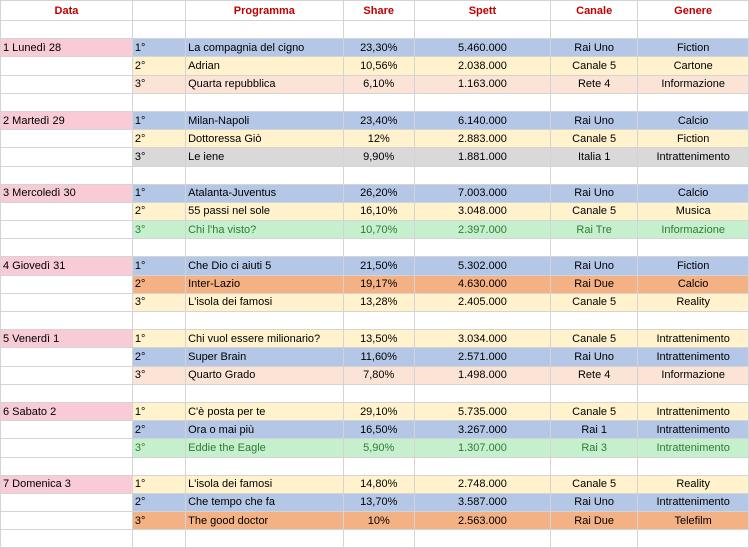 The image size is (749, 548). I want to click on share-cell: 10,56%, so click(378, 66).